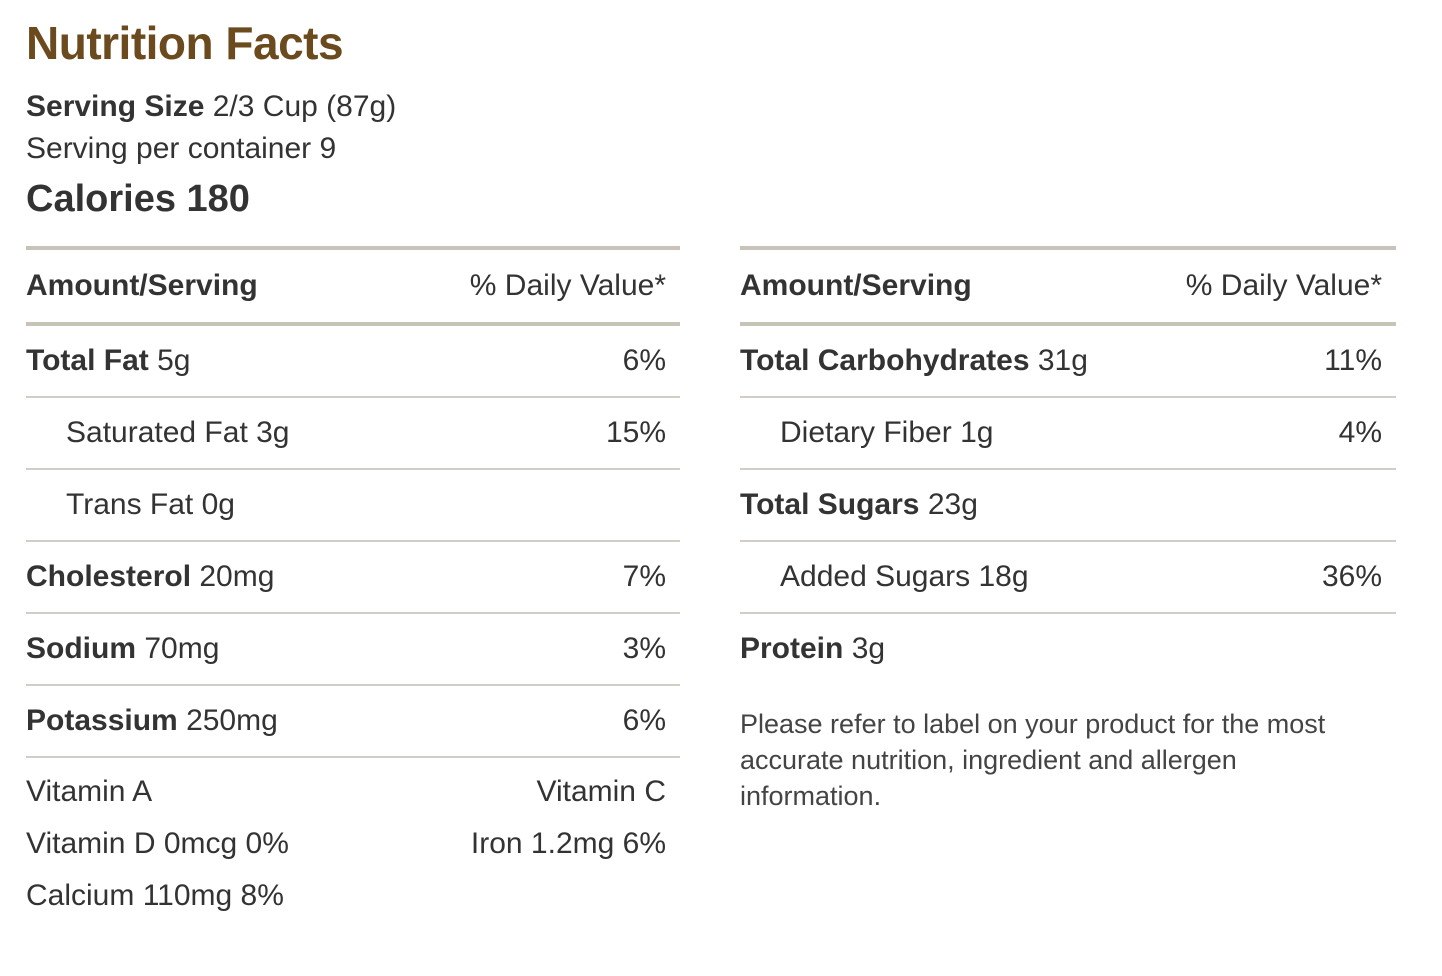 The height and width of the screenshot is (976, 1442). I want to click on calories-label: Calories, so click(101, 199).